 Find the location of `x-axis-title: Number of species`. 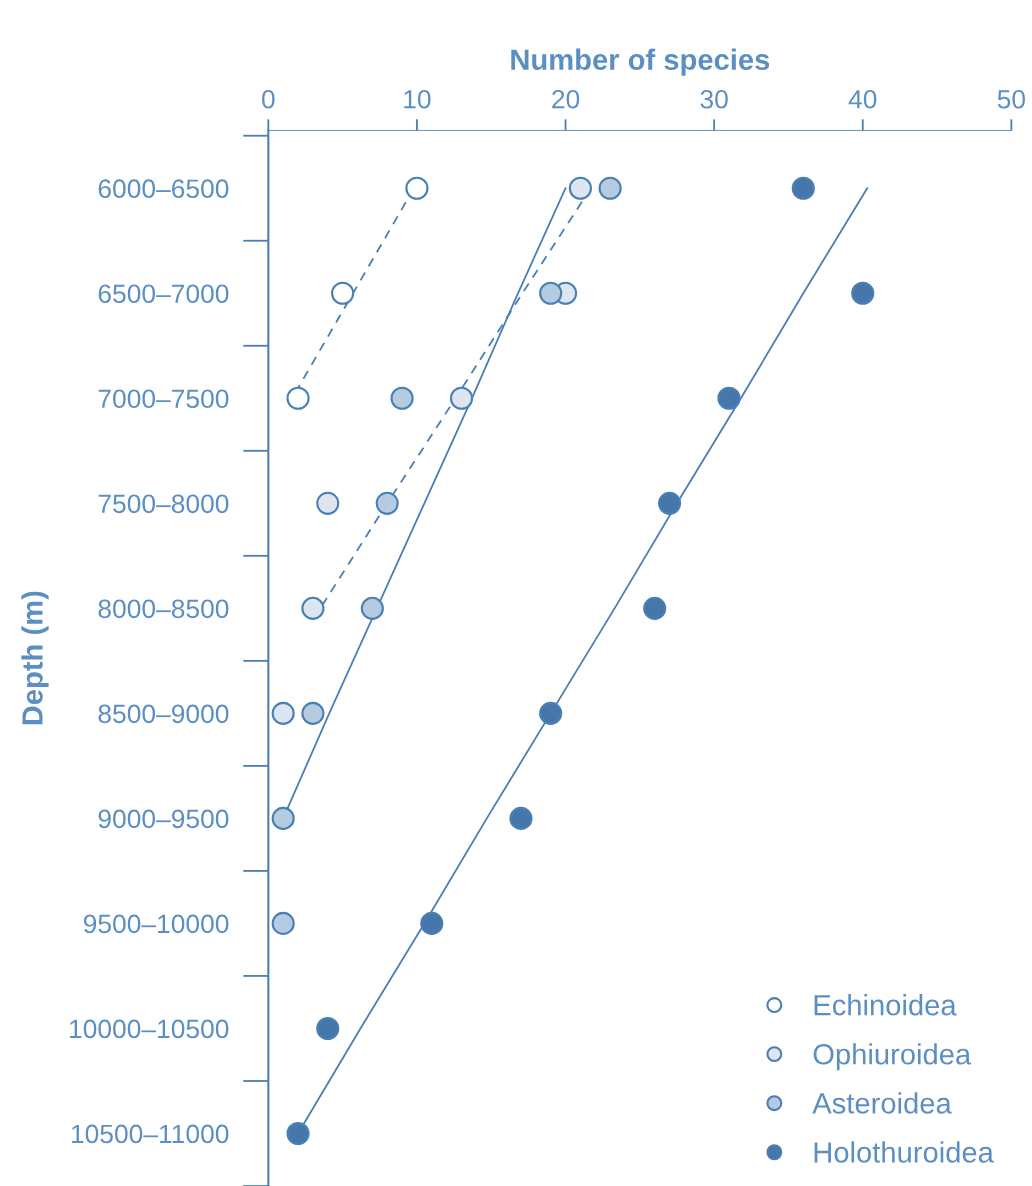

x-axis-title: Number of species is located at coordinates (640, 62).